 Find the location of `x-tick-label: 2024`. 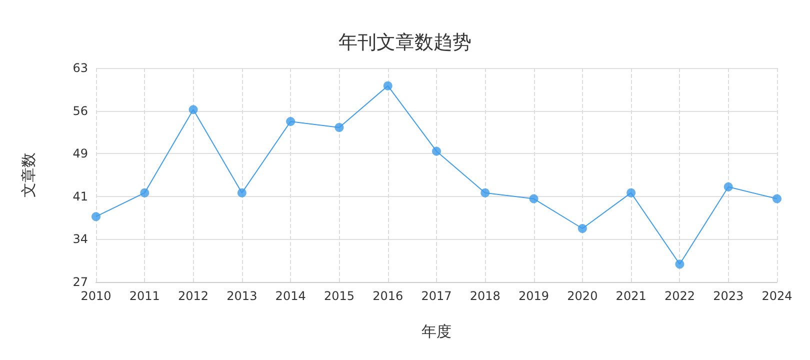

x-tick-label: 2024 is located at coordinates (777, 296).